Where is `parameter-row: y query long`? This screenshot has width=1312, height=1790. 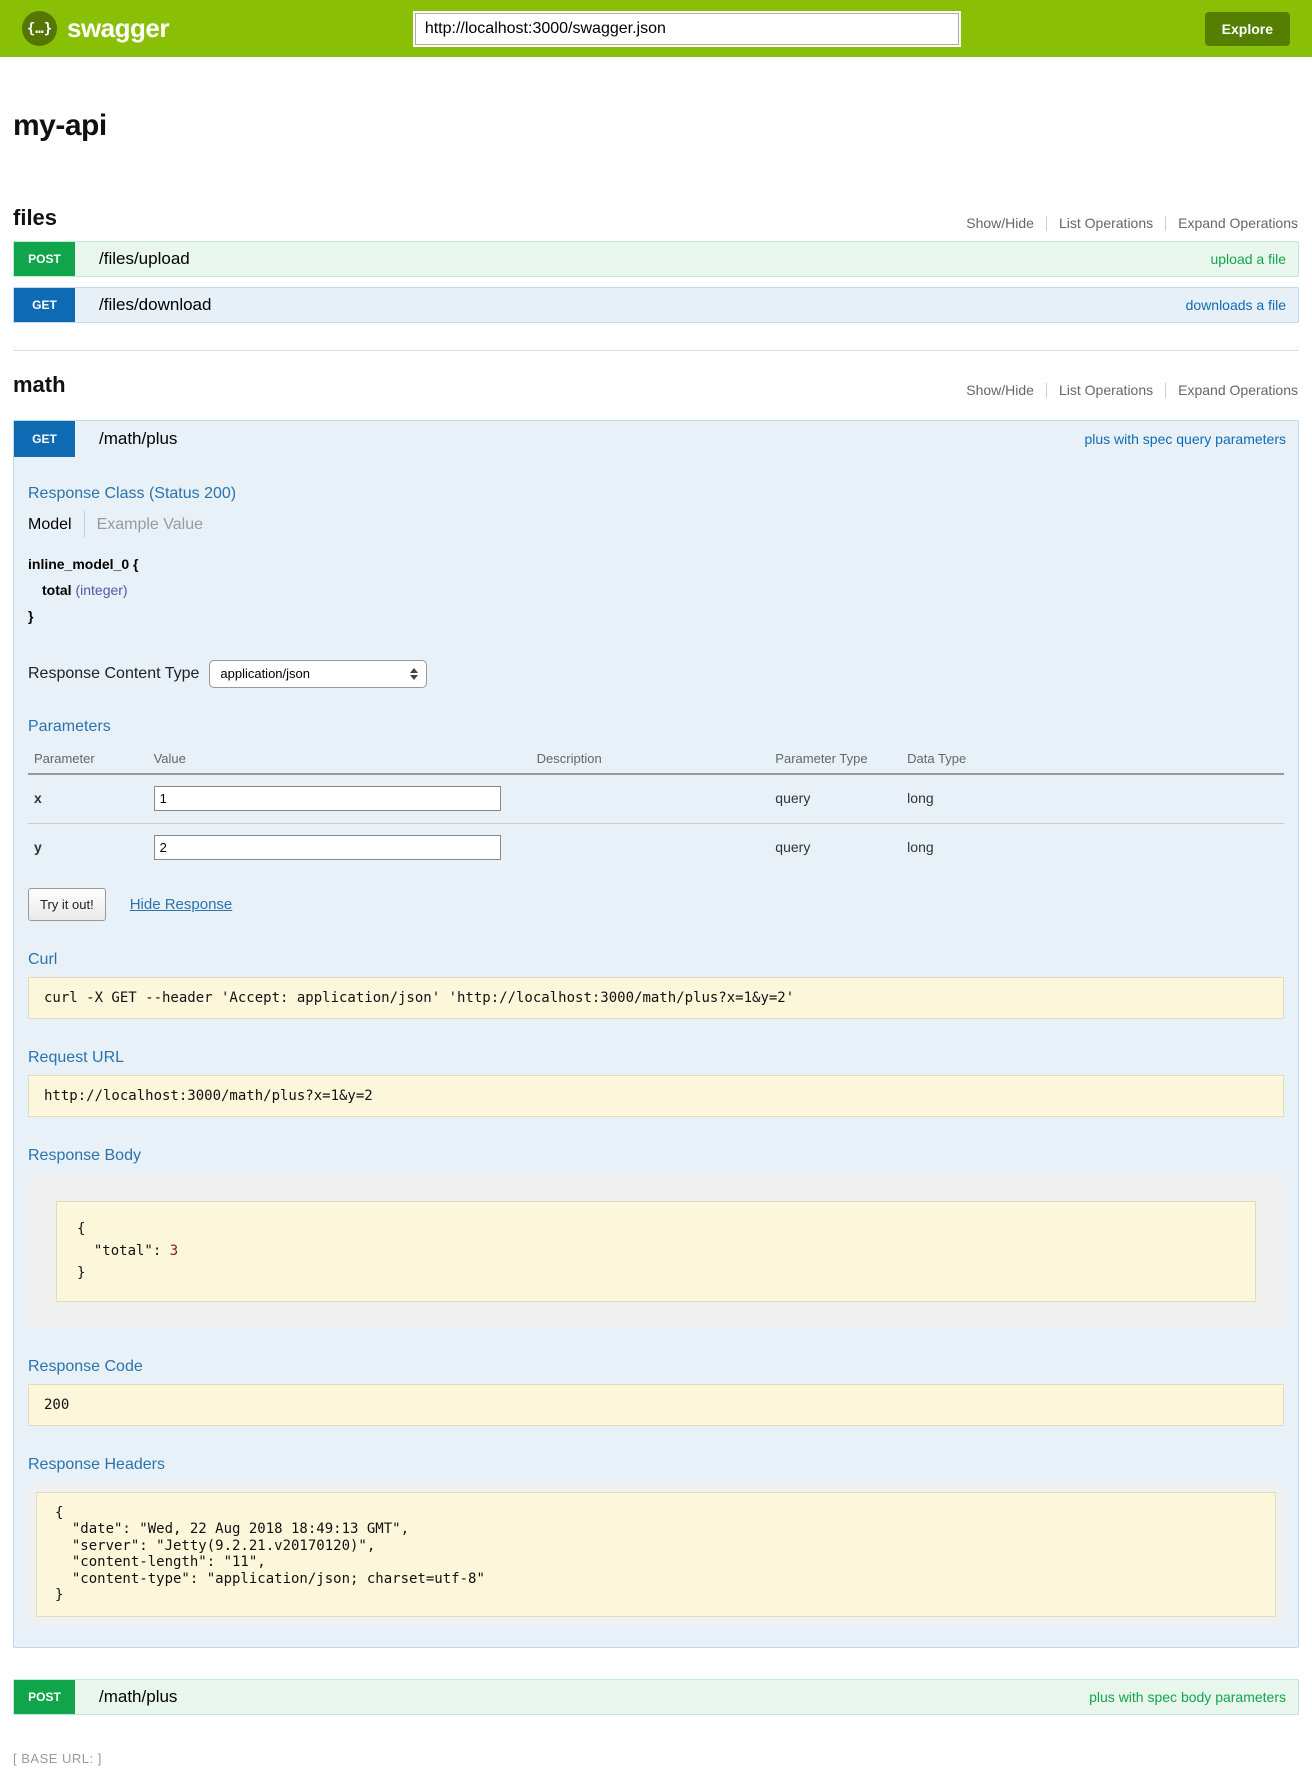 parameter-row: y query long is located at coordinates (656, 847).